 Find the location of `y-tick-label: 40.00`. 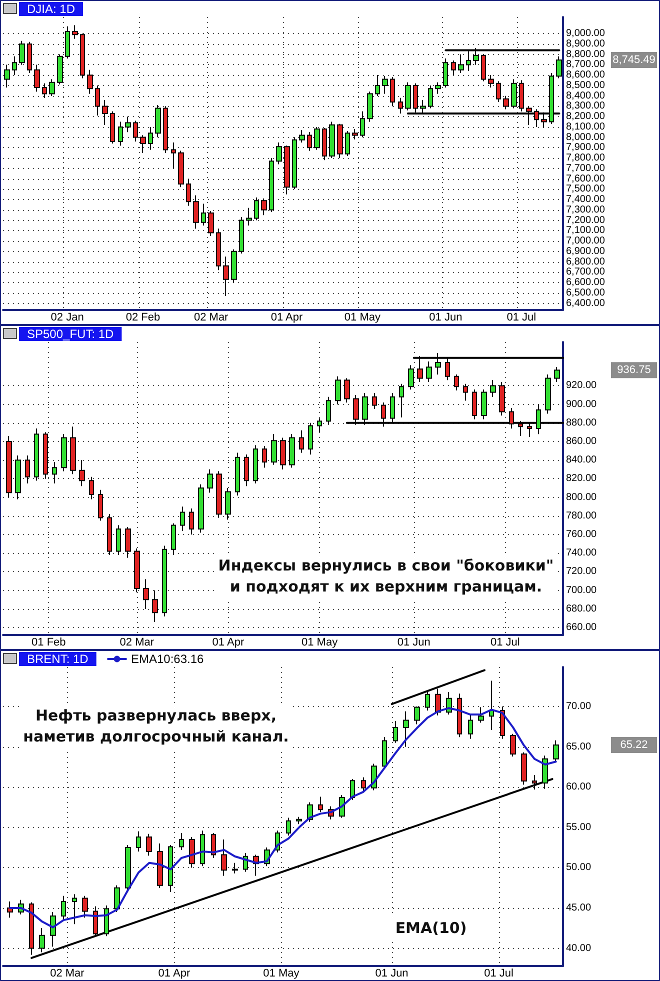

y-tick-label: 40.00 is located at coordinates (579, 948).